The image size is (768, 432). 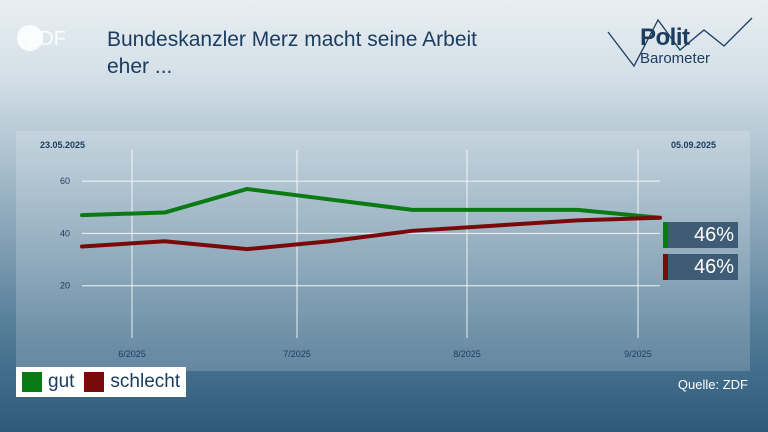 I want to click on legend-label-gut: gut, so click(x=61, y=381).